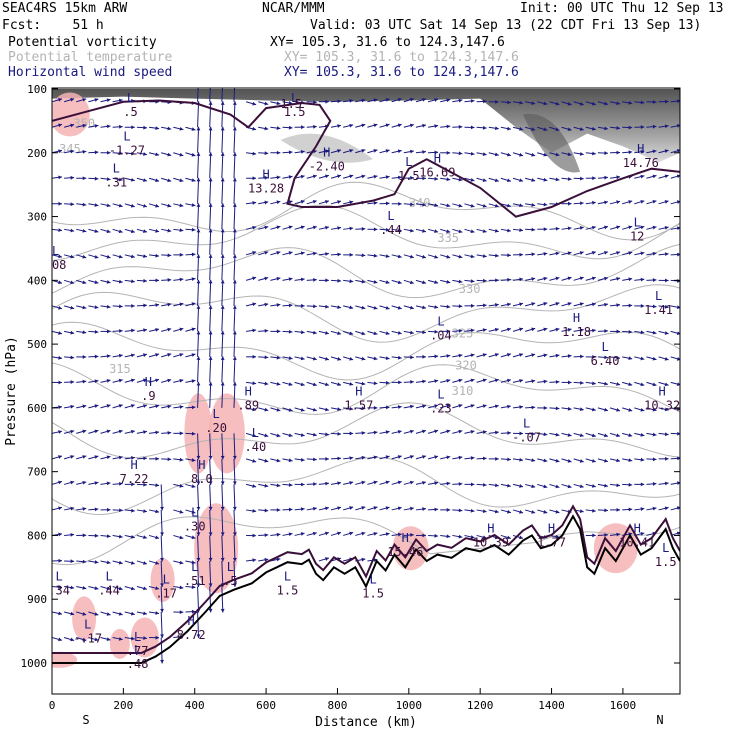 The height and width of the screenshot is (740, 740). Describe the element at coordinates (56, 265) in the screenshot. I see `extremum-value: .08` at that location.